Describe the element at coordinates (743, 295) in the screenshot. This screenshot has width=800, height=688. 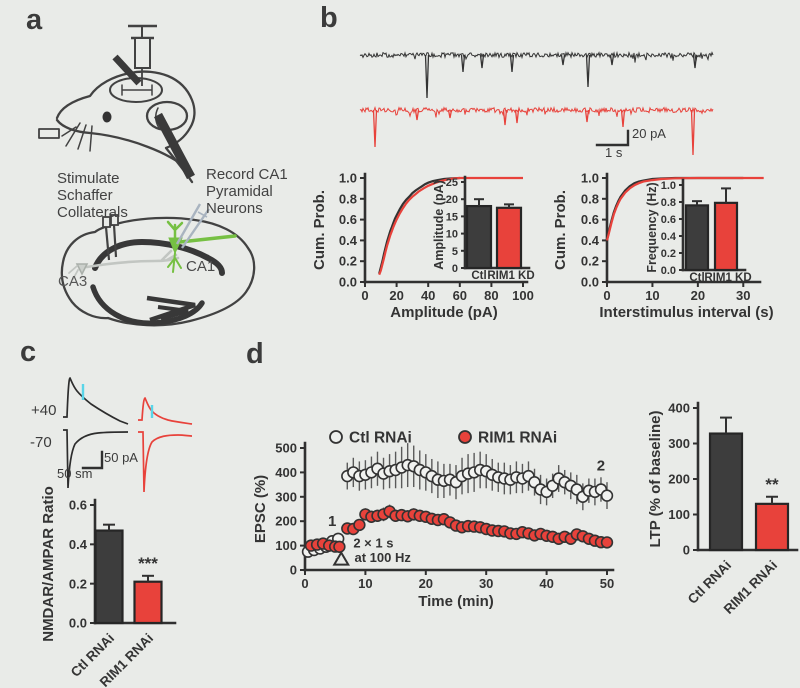
I see `x-tick-label: 30` at that location.